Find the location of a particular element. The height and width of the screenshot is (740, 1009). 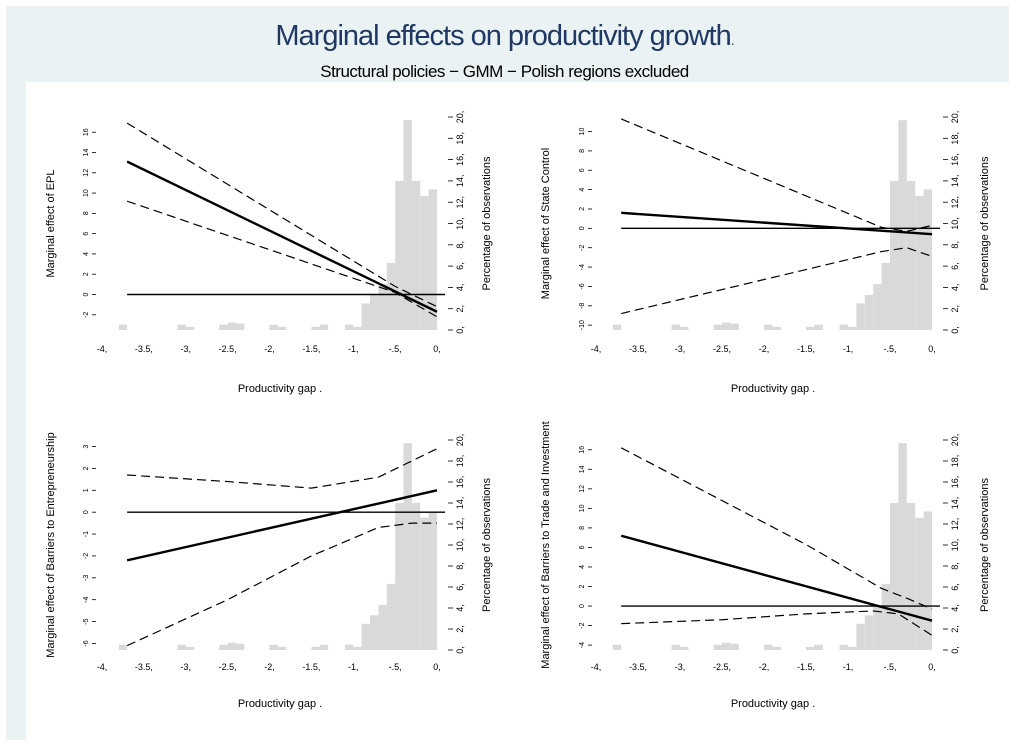

y2-tick-label: 20, is located at coordinates (955, 440).